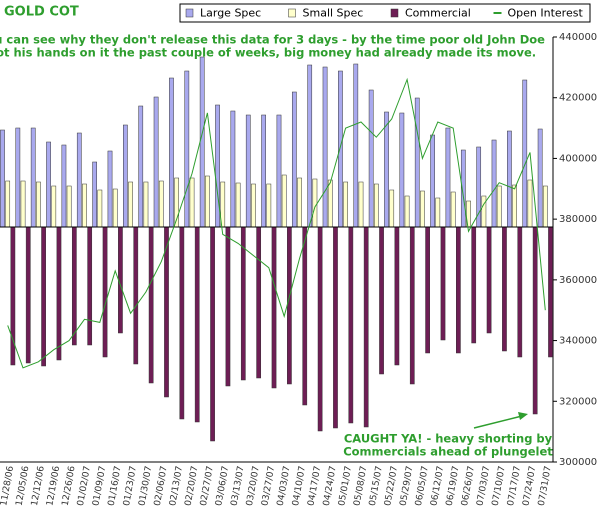 Image resolution: width=598 pixels, height=507 pixels. What do you see at coordinates (448, 452) in the screenshot?
I see `callout: Commercials ahead of plungelet` at bounding box center [448, 452].